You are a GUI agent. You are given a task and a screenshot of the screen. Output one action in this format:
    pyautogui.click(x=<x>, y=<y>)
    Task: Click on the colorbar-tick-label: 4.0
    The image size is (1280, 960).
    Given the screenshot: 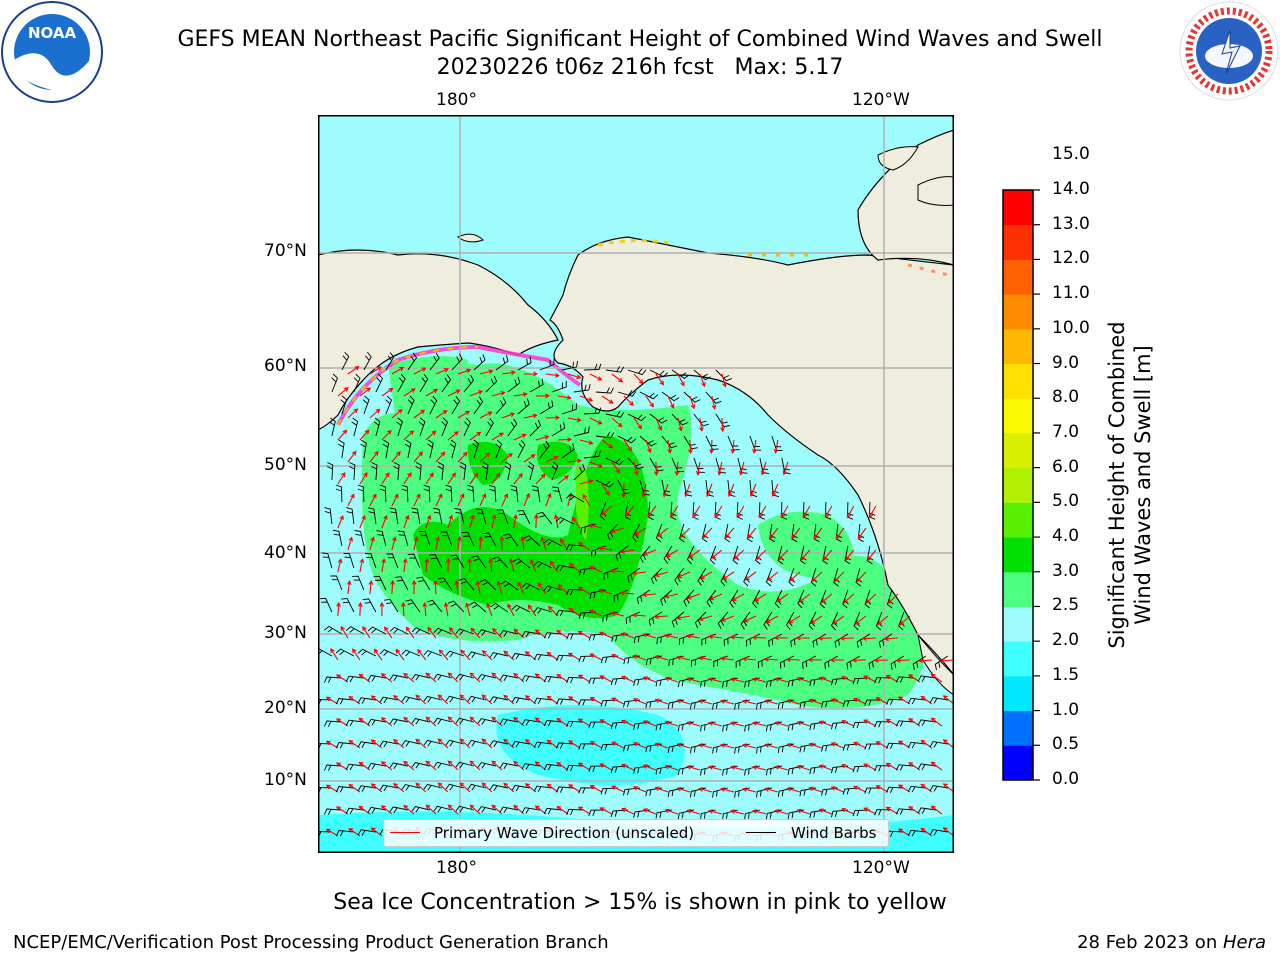 What is the action you would take?
    pyautogui.click(x=1066, y=536)
    